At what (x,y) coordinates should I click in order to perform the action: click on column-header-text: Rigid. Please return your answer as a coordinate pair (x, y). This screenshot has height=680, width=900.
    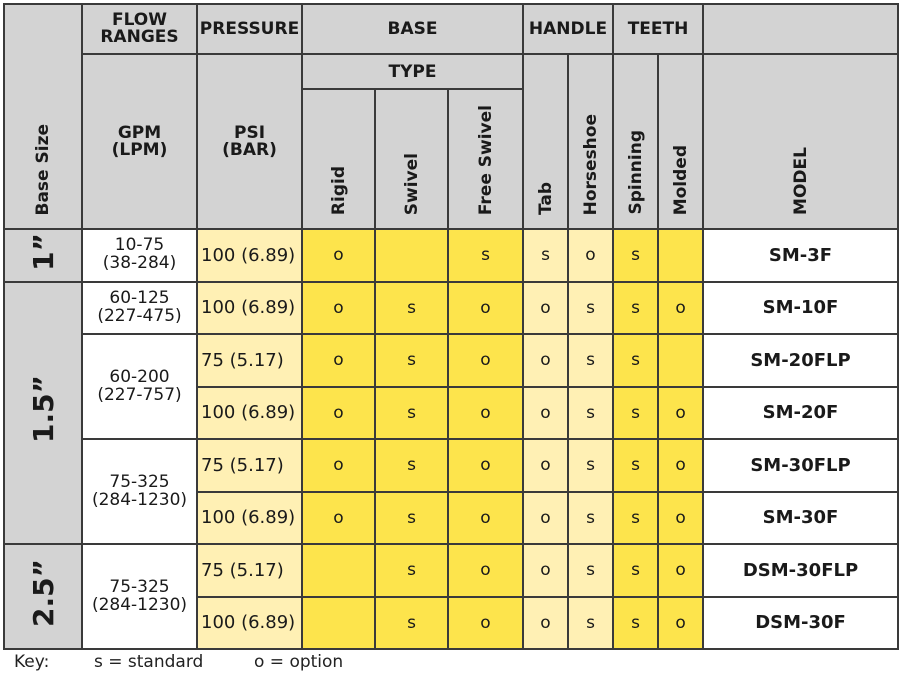
    Looking at the image, I should click on (338, 190).